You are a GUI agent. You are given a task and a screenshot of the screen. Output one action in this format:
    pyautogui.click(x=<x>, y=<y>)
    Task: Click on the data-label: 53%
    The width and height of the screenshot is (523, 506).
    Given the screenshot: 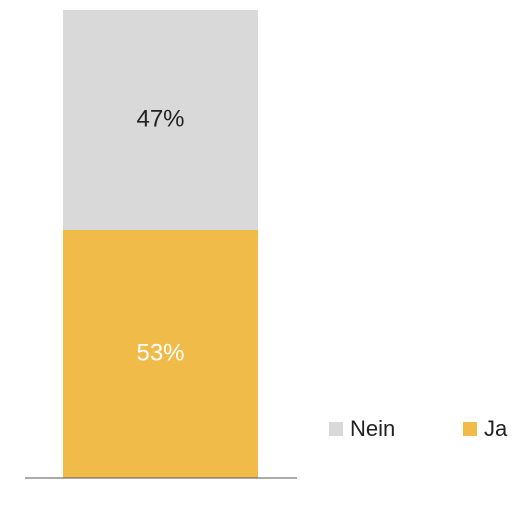 What is the action you would take?
    pyautogui.click(x=160, y=352)
    